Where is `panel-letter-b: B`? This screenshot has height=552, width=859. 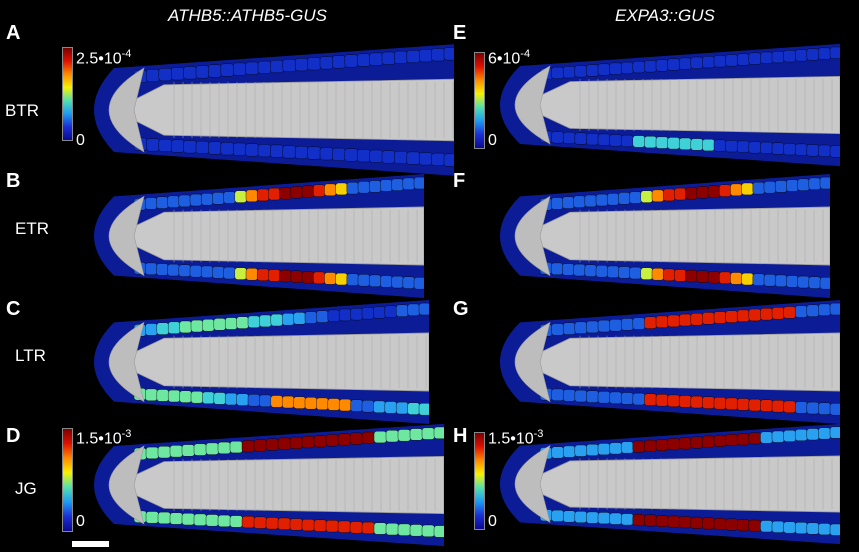
panel-letter-b: B is located at coordinates (13, 181).